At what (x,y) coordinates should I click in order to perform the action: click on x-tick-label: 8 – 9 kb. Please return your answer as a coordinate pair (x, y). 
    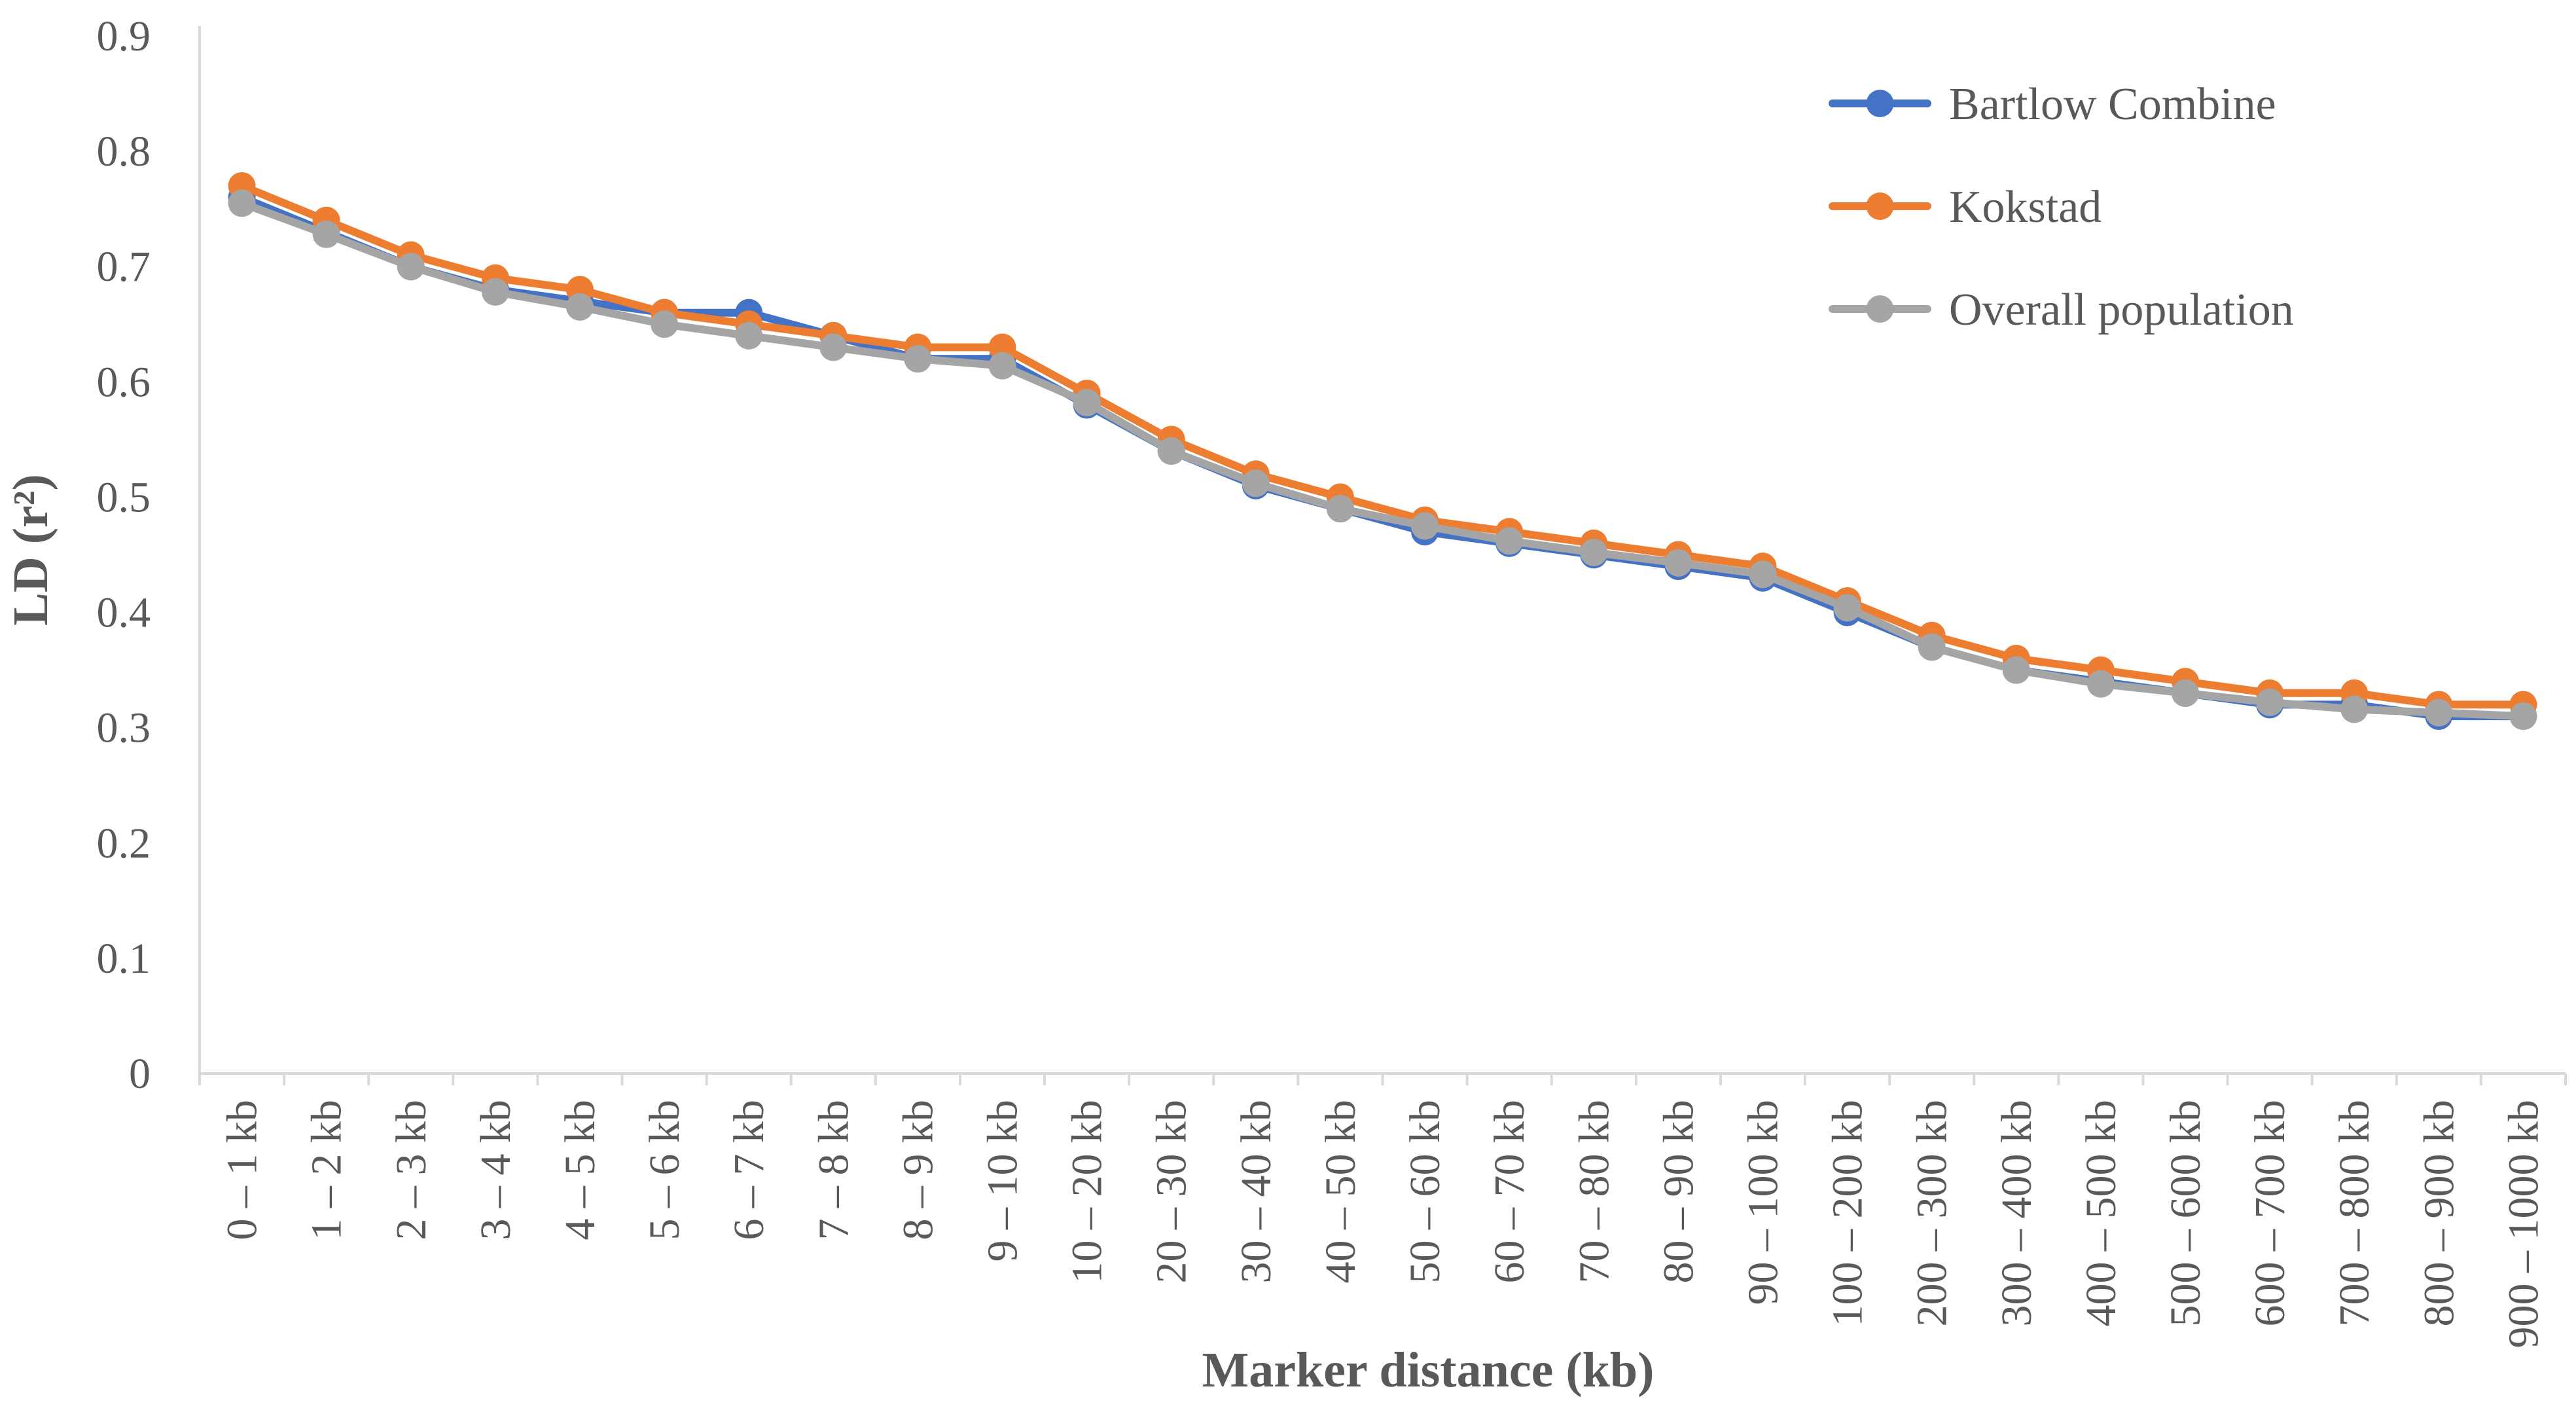
    Looking at the image, I should click on (918, 1170).